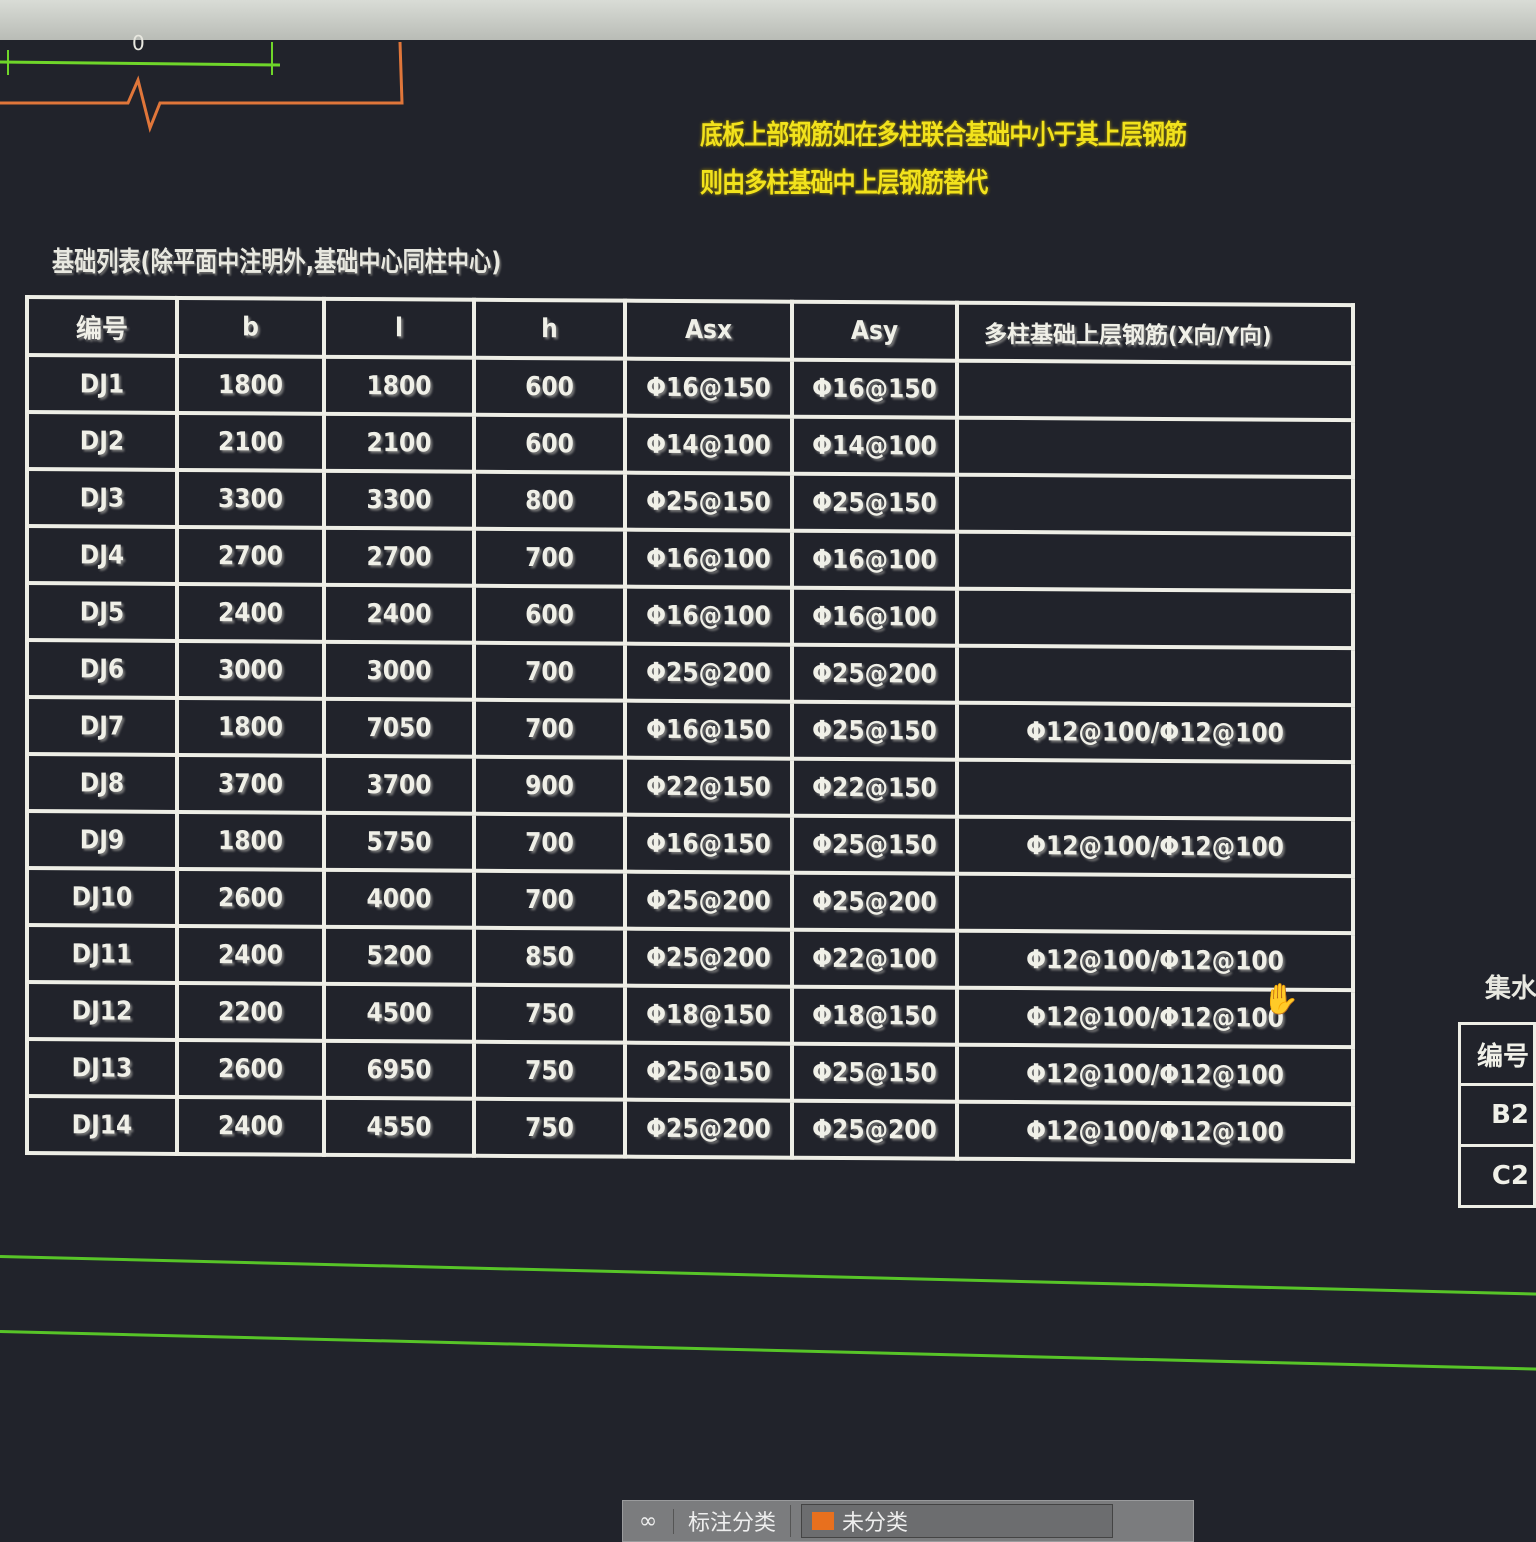 Image resolution: width=1536 pixels, height=1542 pixels. I want to click on table-cell: Φ22@150, so click(874, 787).